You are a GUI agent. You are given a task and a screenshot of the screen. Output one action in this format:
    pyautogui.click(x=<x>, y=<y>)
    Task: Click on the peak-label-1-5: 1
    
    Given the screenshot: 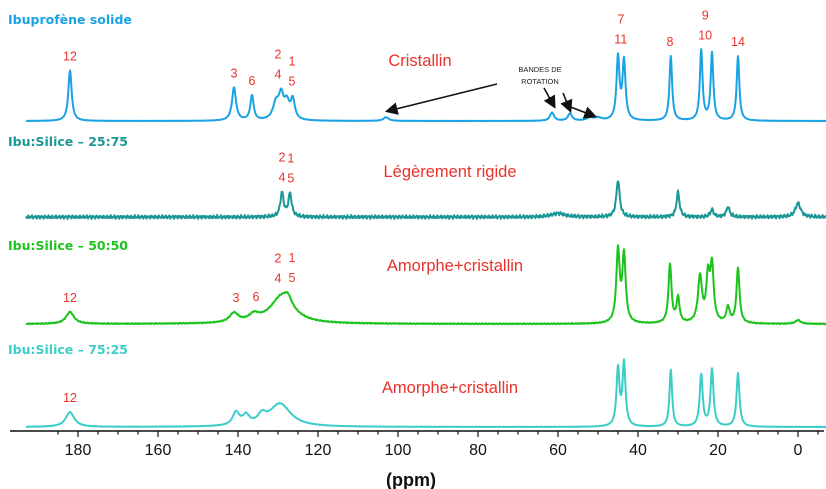 What is the action you would take?
    pyautogui.click(x=292, y=61)
    